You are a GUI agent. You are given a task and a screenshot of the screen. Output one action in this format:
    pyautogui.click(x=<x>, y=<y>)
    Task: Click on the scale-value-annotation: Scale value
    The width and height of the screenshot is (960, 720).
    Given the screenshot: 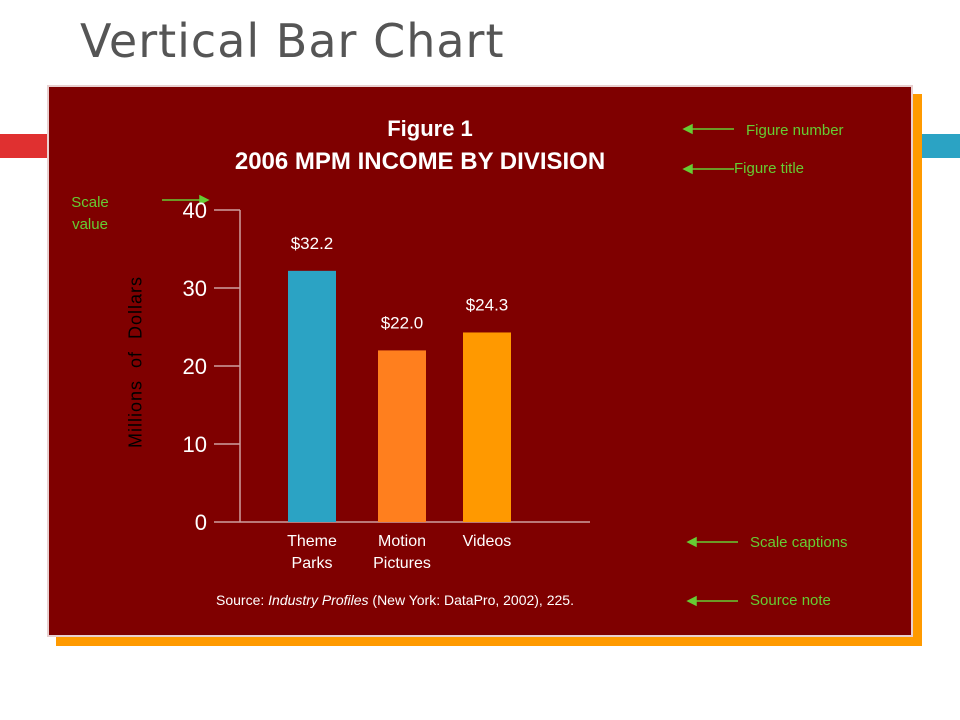 What is the action you would take?
    pyautogui.click(x=90, y=213)
    